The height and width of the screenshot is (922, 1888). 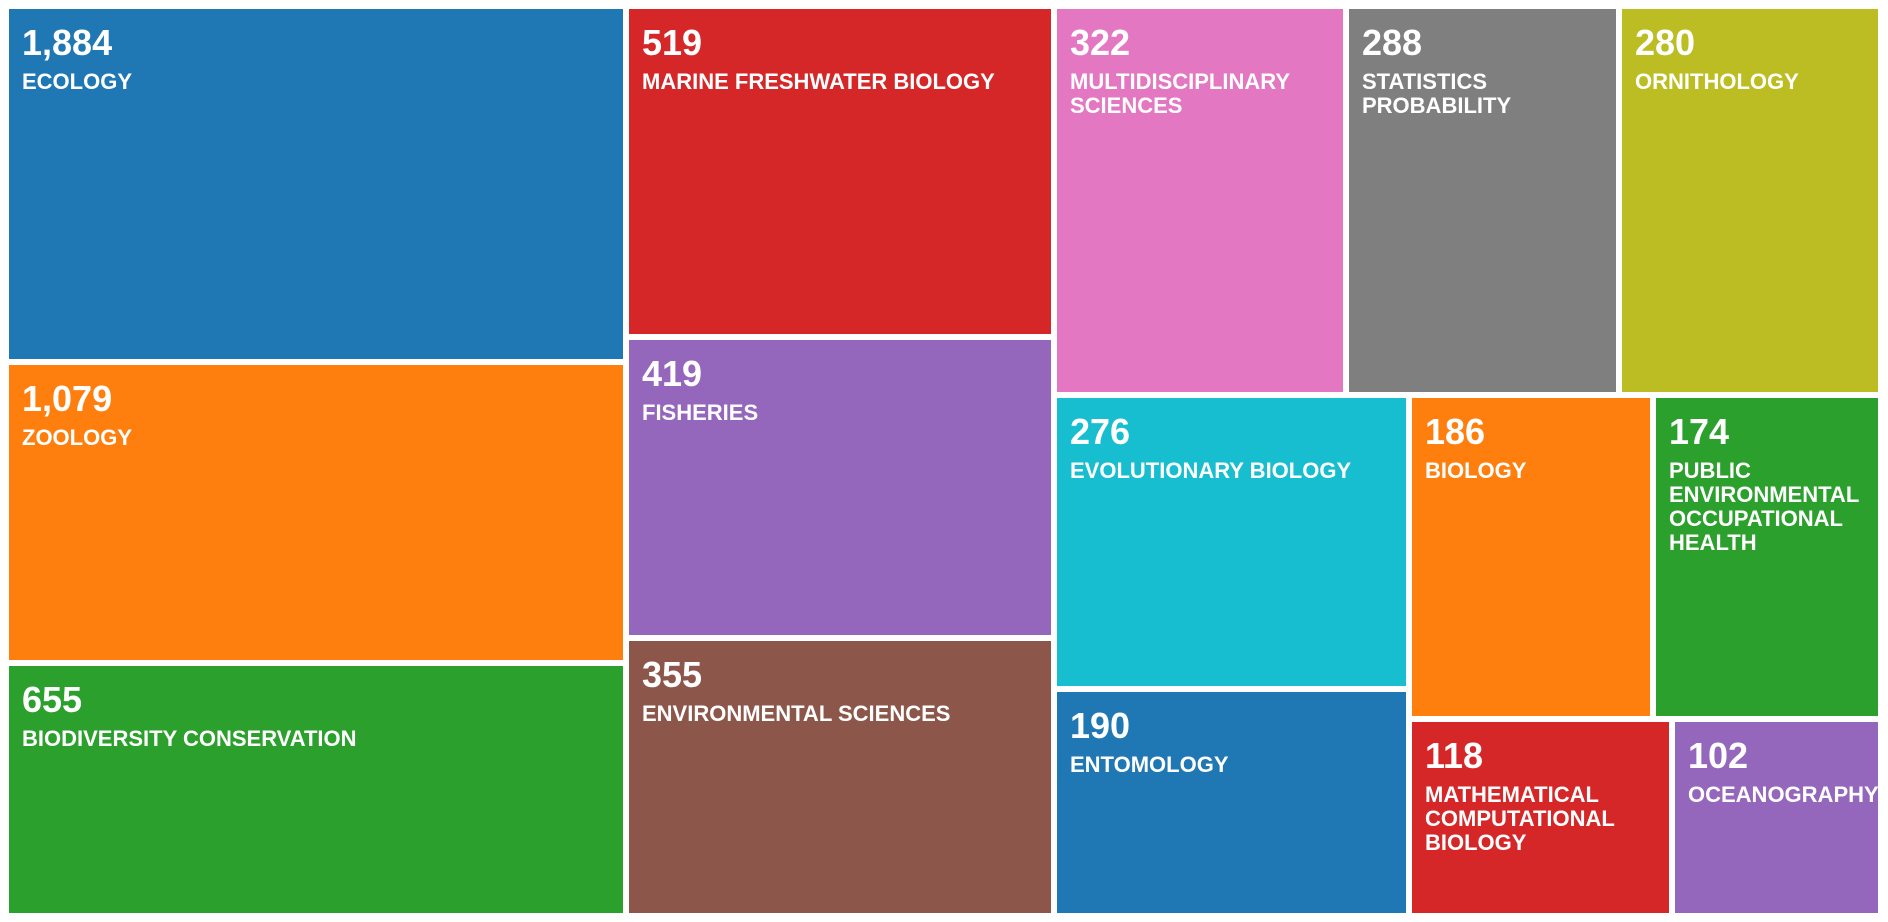 I want to click on tile-value: 276, so click(x=1100, y=431).